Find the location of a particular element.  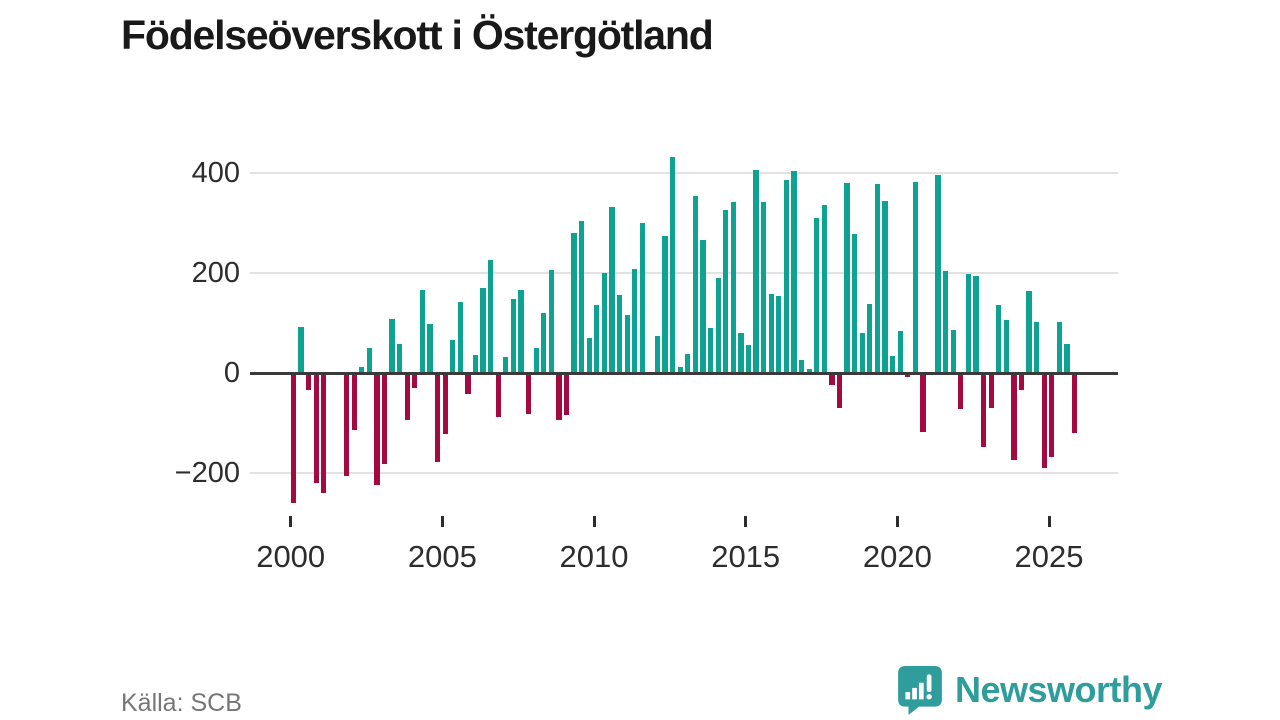

bar-2004Q2 is located at coordinates (422, 331).